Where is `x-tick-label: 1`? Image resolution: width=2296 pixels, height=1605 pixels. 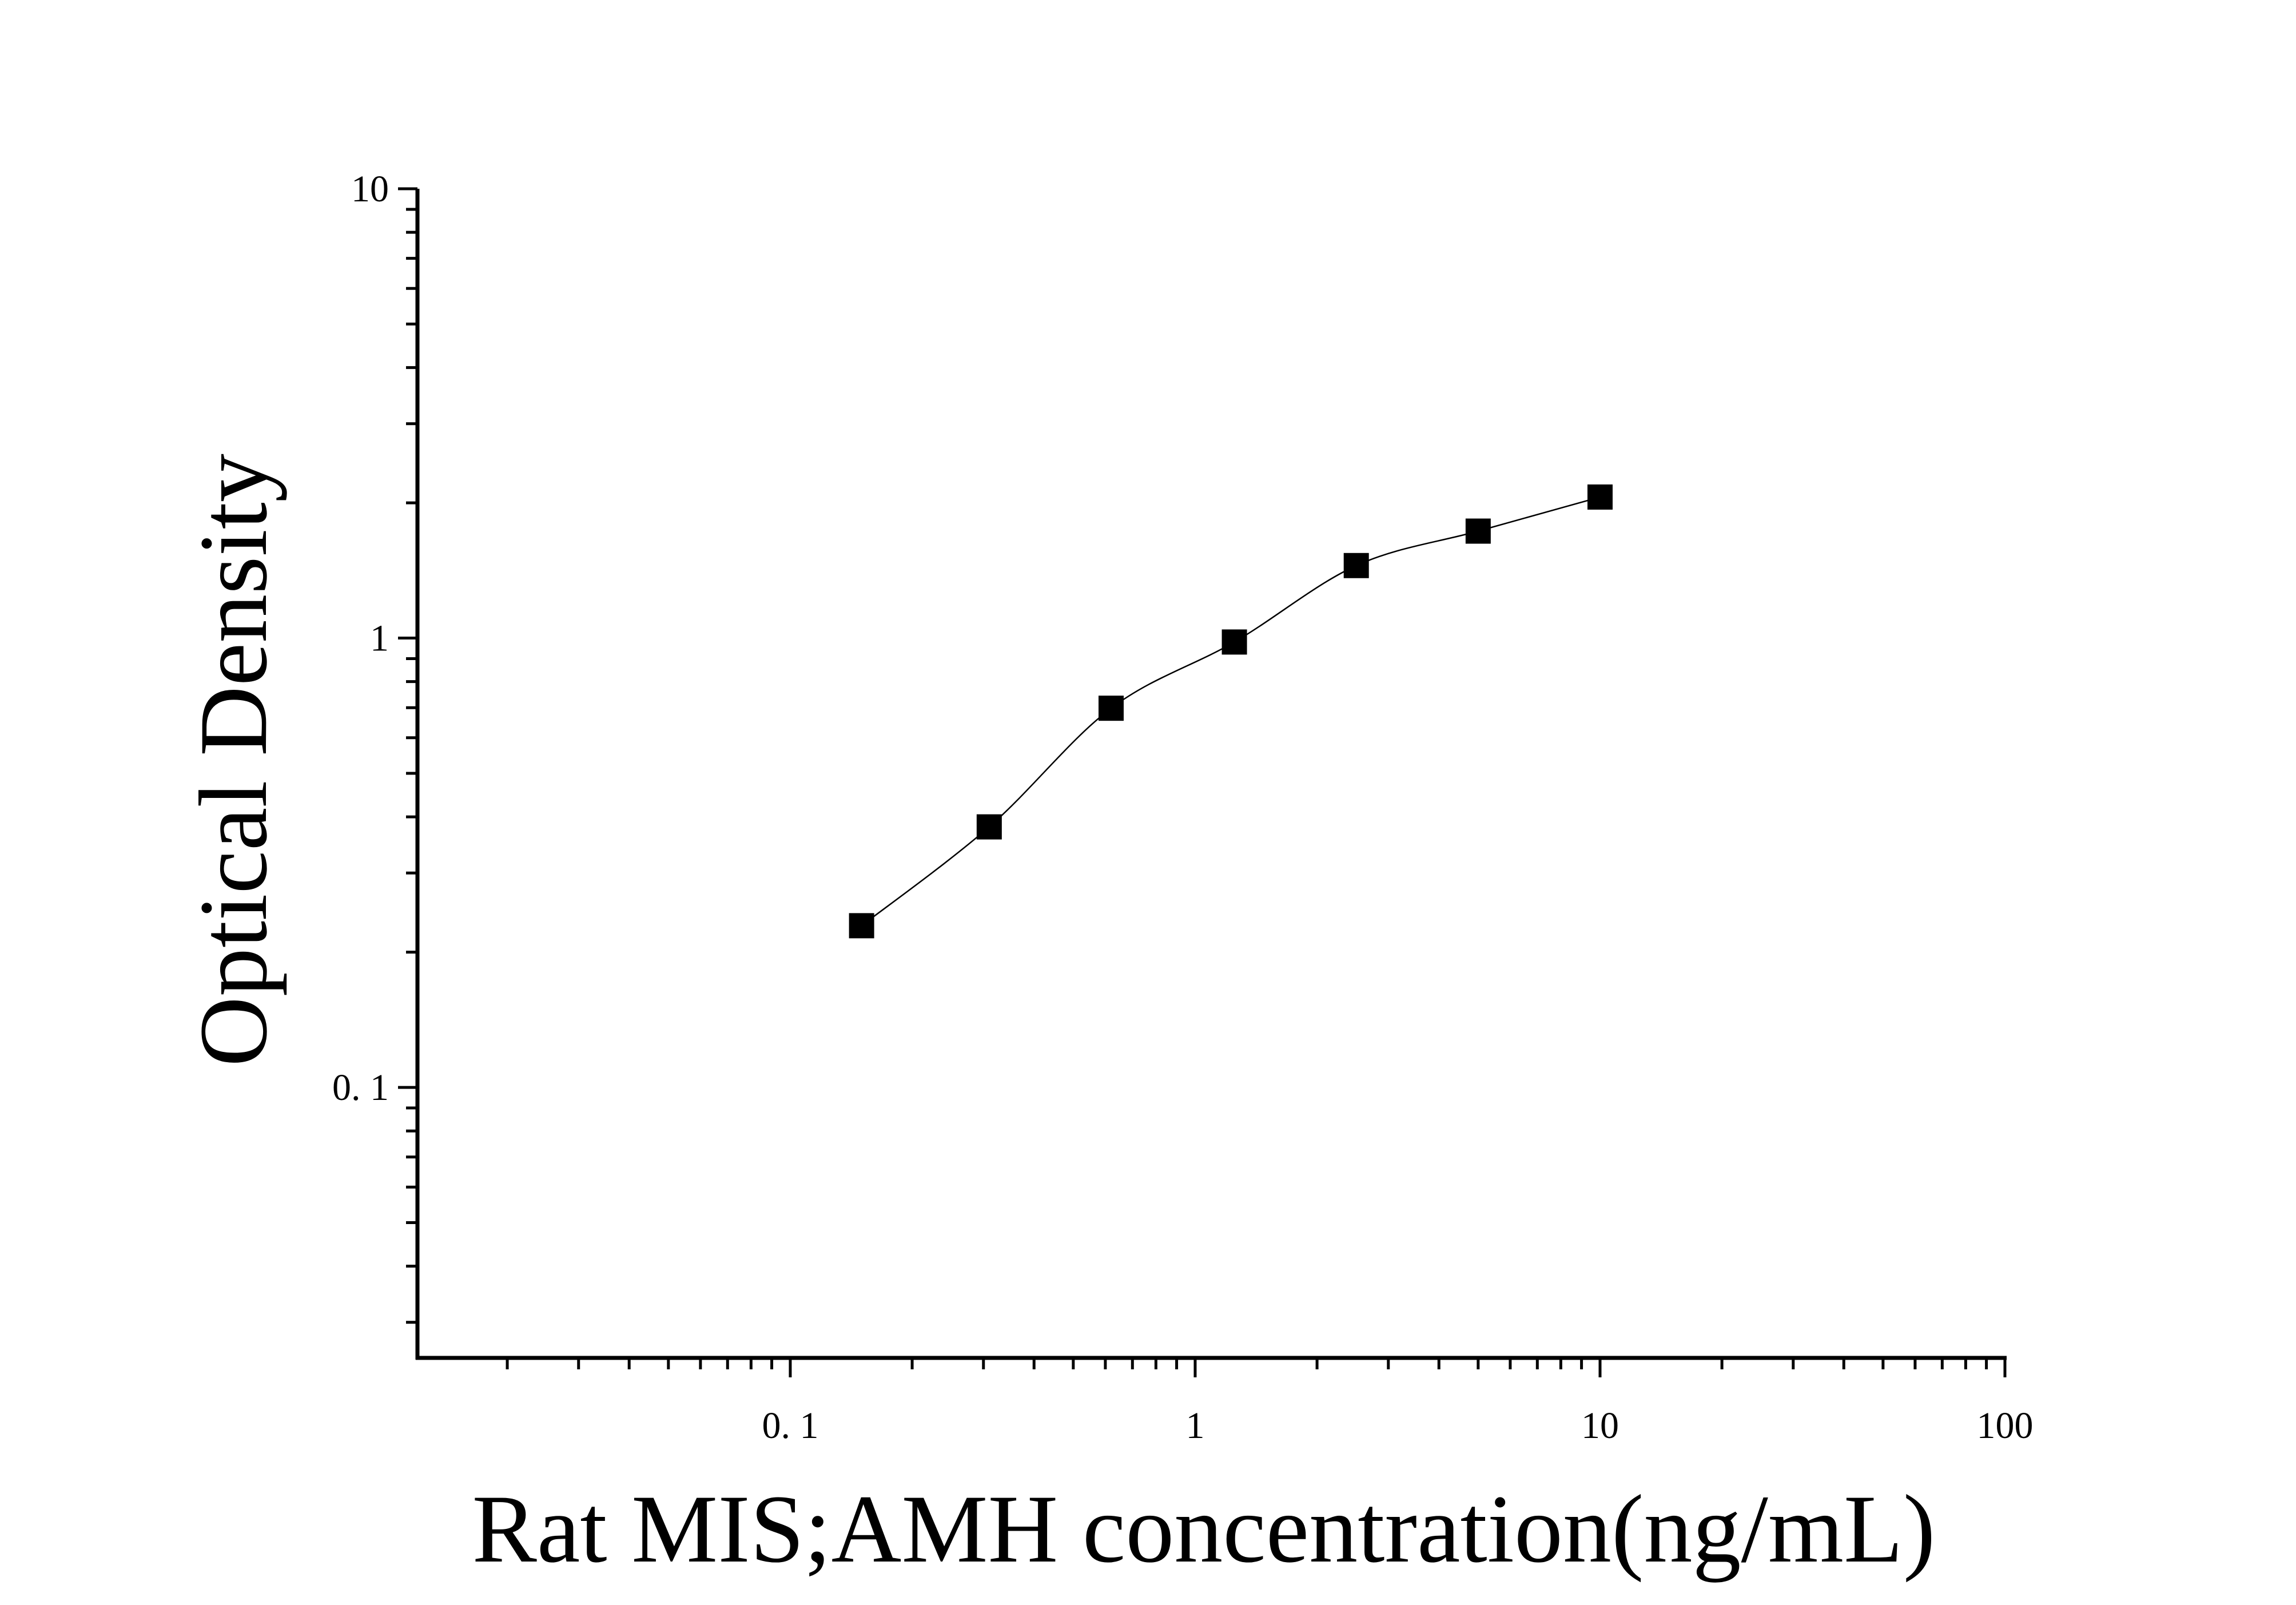 x-tick-label: 1 is located at coordinates (1195, 1426).